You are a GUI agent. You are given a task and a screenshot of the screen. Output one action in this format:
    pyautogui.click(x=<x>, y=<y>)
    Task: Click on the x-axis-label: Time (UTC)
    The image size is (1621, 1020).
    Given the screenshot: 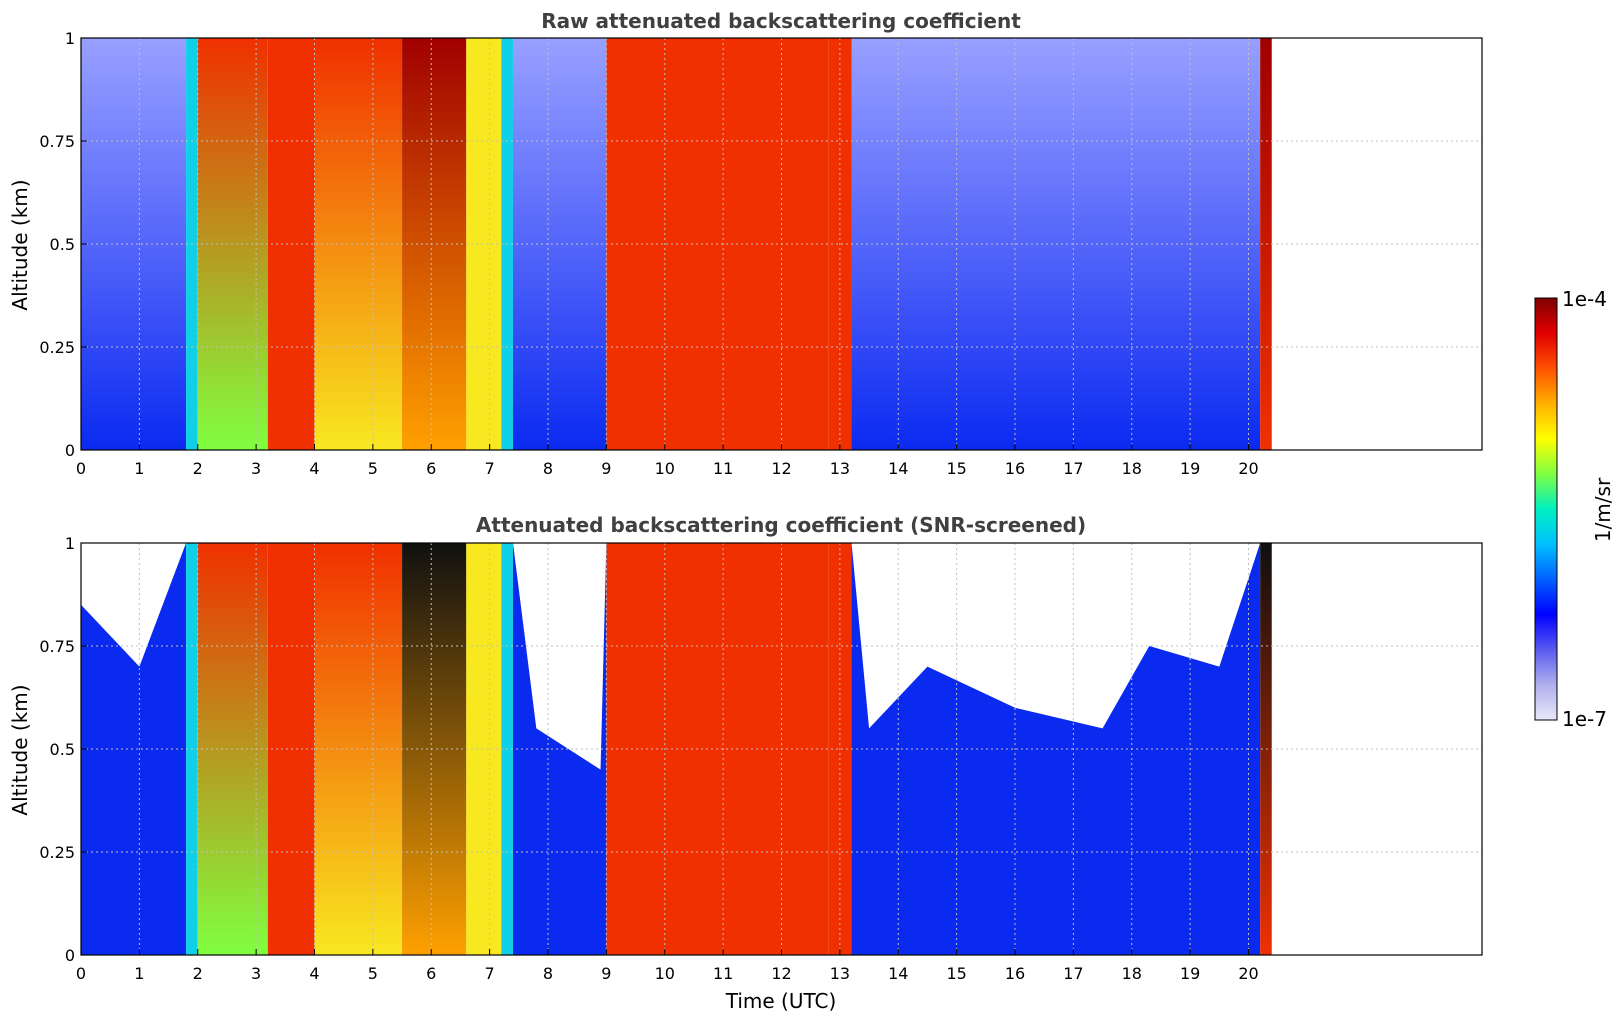 What is the action you would take?
    pyautogui.click(x=781, y=1001)
    